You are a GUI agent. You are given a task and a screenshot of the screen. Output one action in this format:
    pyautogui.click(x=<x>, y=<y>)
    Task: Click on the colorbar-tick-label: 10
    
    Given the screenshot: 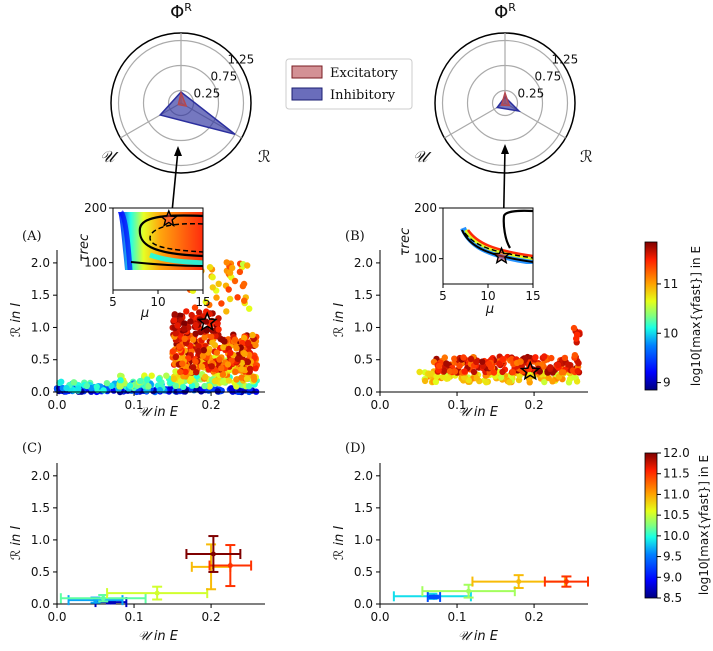 What is the action you would take?
    pyautogui.click(x=670, y=333)
    